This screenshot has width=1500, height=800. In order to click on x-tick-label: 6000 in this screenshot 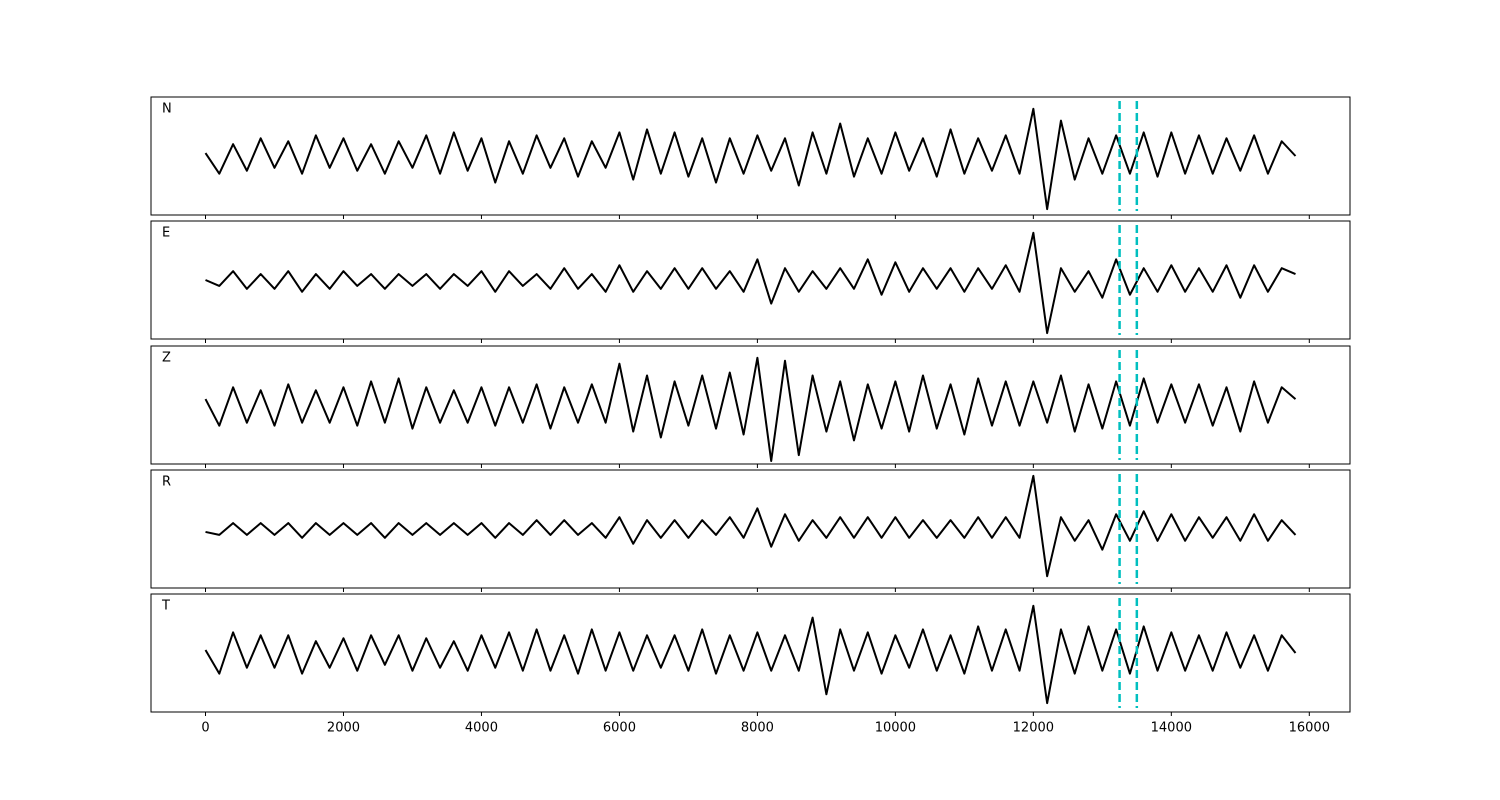, I will do `click(619, 728)`.